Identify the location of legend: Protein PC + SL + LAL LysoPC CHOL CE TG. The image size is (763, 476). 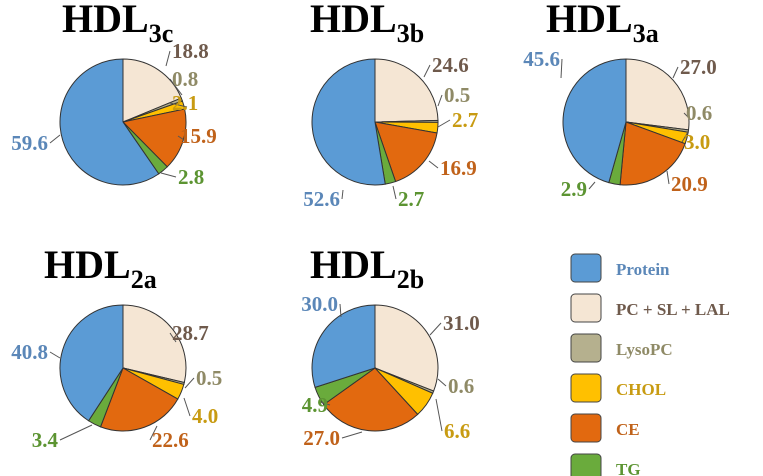
(650, 364).